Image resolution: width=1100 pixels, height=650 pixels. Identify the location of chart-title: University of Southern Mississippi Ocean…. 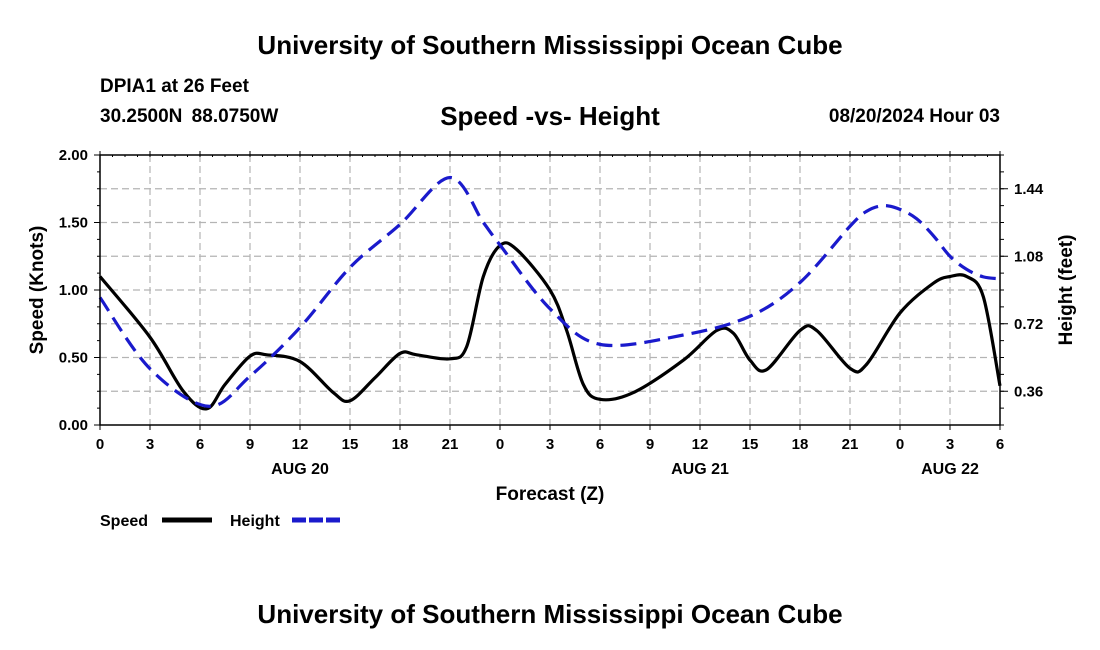
(550, 45).